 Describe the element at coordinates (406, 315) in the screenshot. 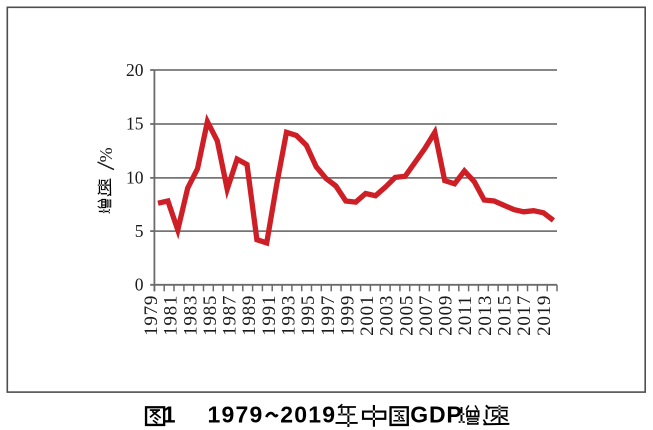

I see `svg-text: 2005` at that location.